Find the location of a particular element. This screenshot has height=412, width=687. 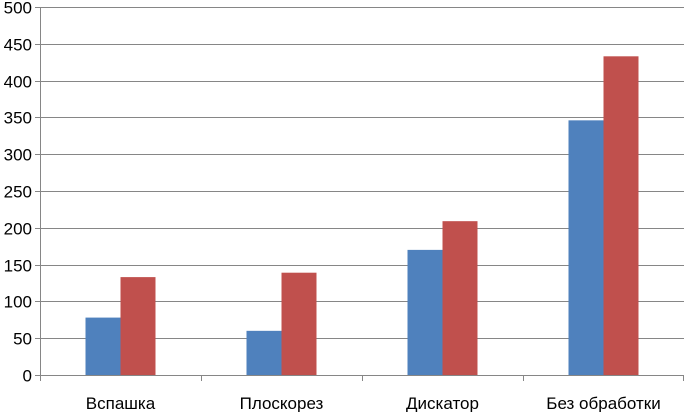

y-tick-label: 250 is located at coordinates (18, 192).